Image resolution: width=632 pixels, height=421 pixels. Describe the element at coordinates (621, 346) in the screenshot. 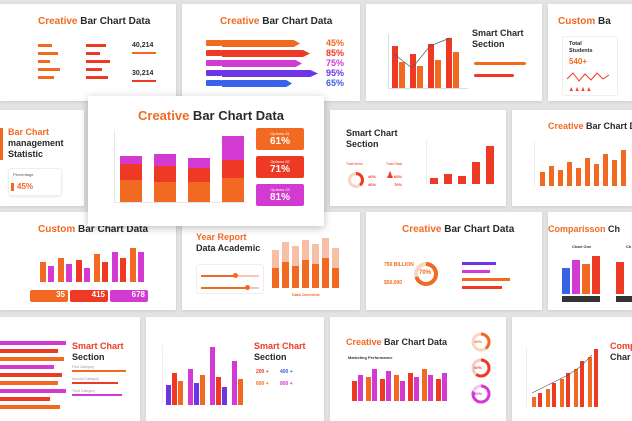

I see `slide-title: Comp` at that location.